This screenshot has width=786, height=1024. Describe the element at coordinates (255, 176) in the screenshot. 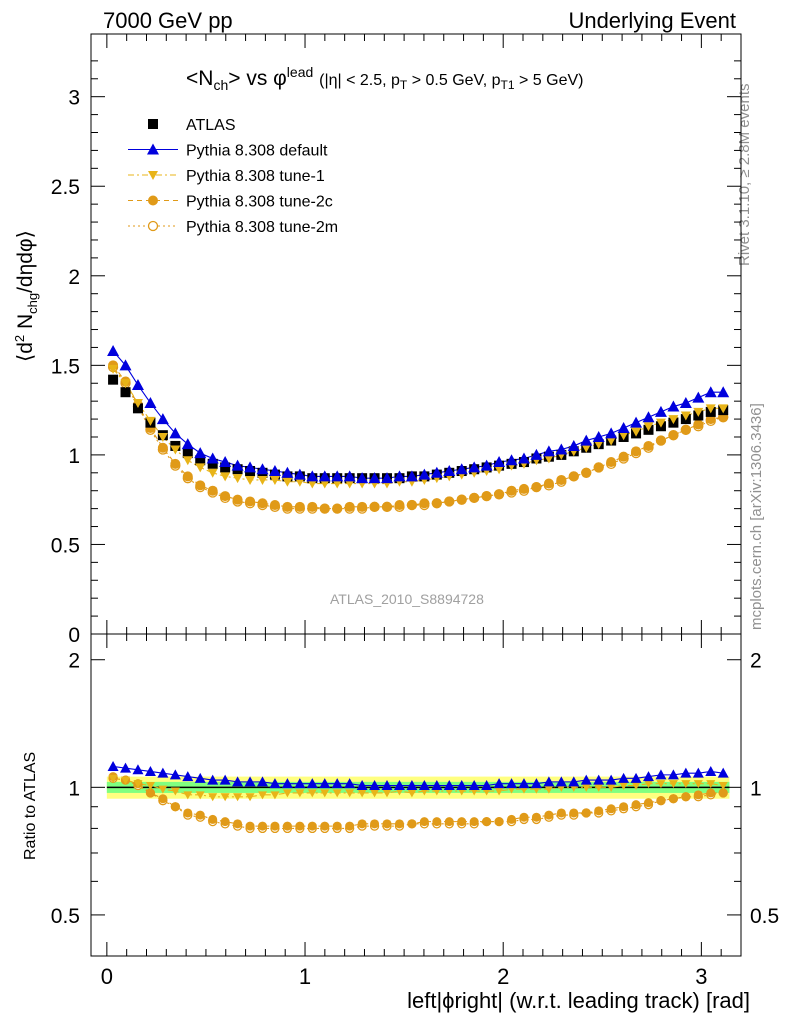

I see `legend-label: Pythia 8.308 tune-1` at that location.